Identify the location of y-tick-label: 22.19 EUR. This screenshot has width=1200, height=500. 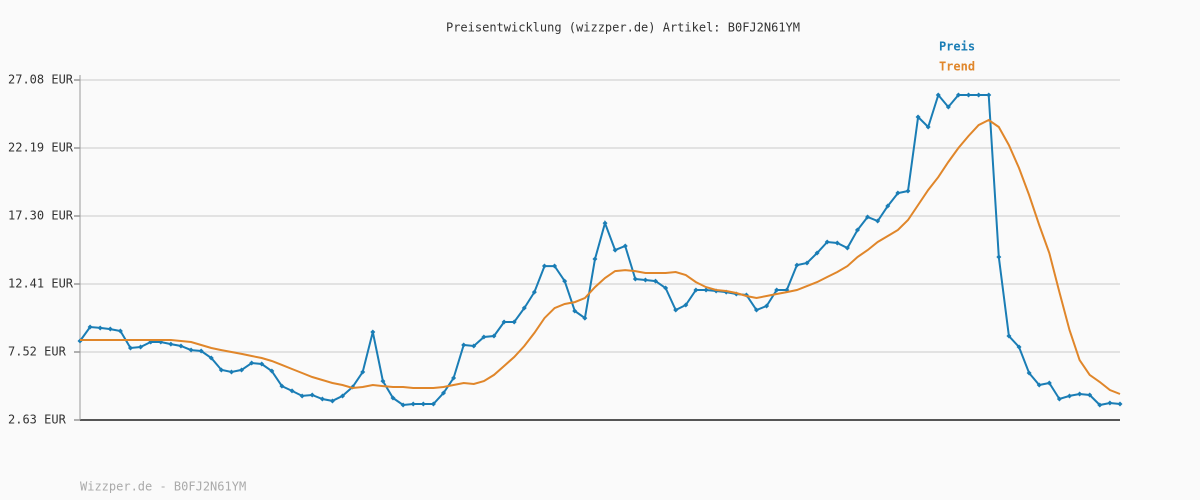
(41, 148).